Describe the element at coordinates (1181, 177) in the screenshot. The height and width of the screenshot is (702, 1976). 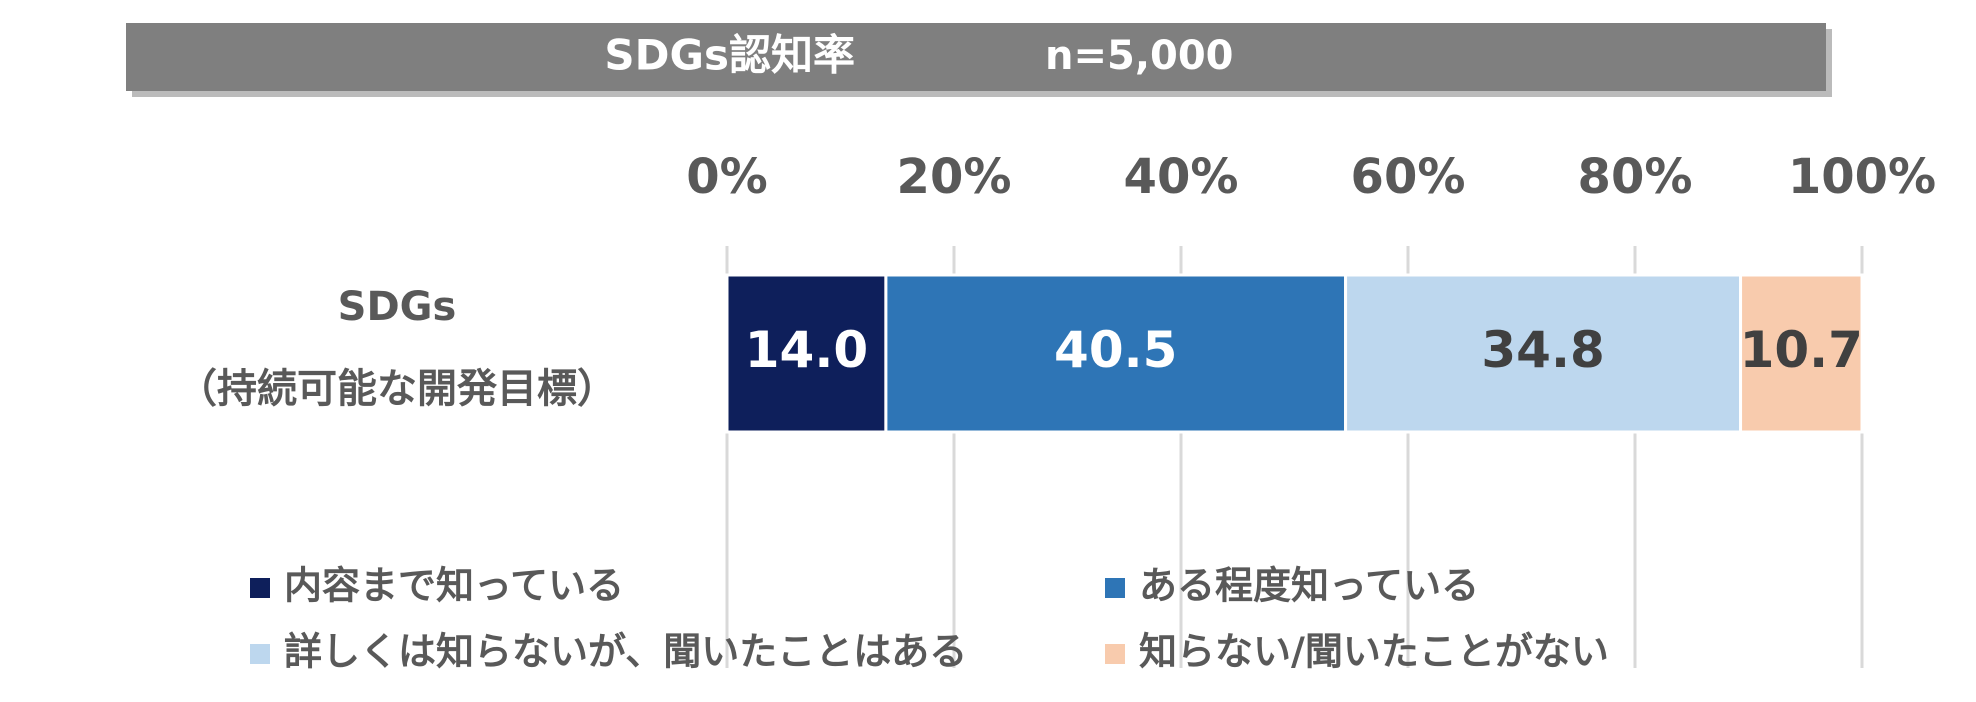
I see `x-tick-label: 40%` at that location.